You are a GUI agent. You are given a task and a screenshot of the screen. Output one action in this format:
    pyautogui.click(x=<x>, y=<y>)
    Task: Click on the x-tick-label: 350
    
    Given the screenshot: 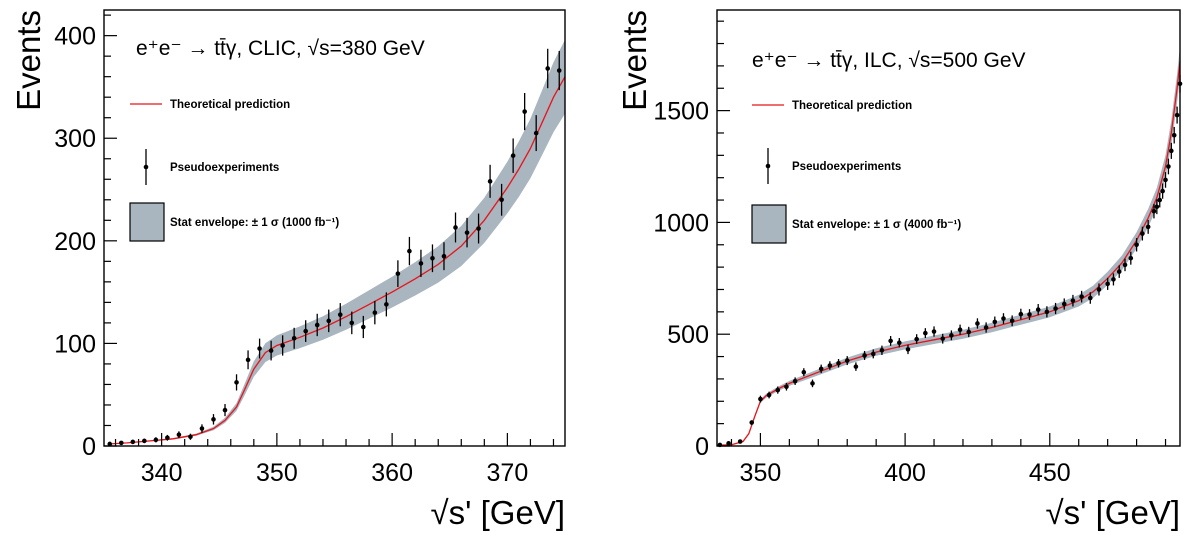 What is the action you would take?
    pyautogui.click(x=761, y=473)
    